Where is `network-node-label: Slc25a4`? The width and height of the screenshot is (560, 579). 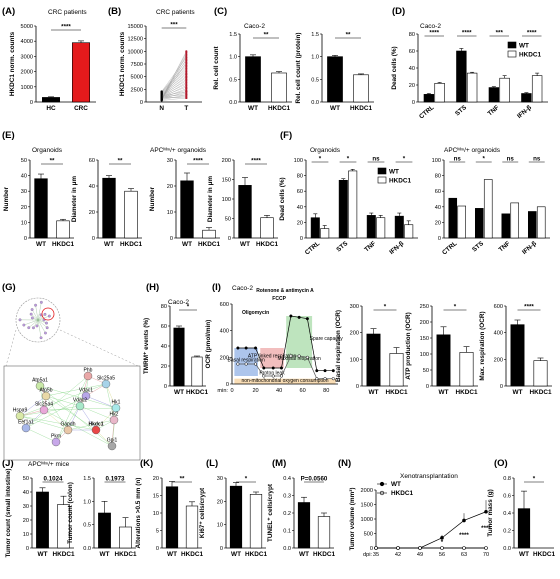
network-node-label: Slc25a4 is located at coordinates (44, 405).